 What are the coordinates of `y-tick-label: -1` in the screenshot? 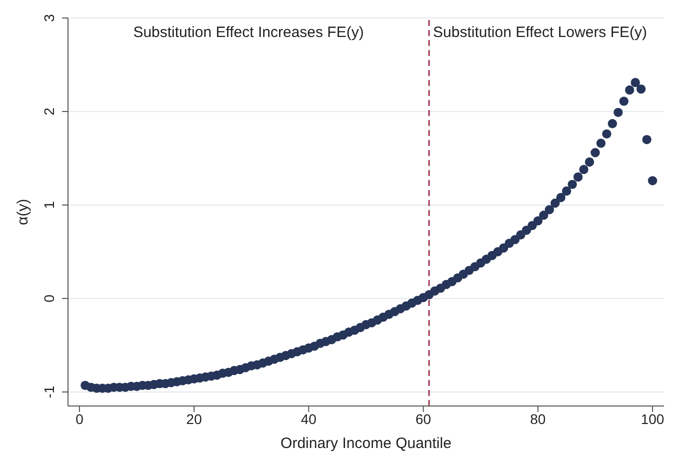 It's located at (49, 392).